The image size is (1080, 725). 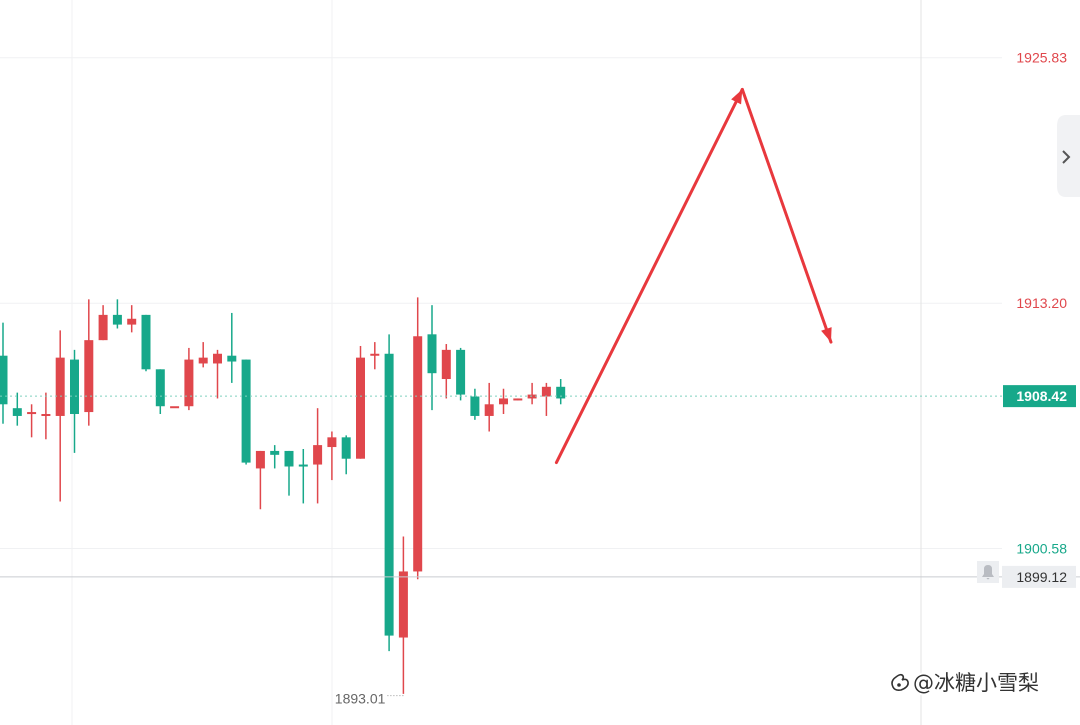 I want to click on low-price-label: 1893.01, so click(x=360, y=699).